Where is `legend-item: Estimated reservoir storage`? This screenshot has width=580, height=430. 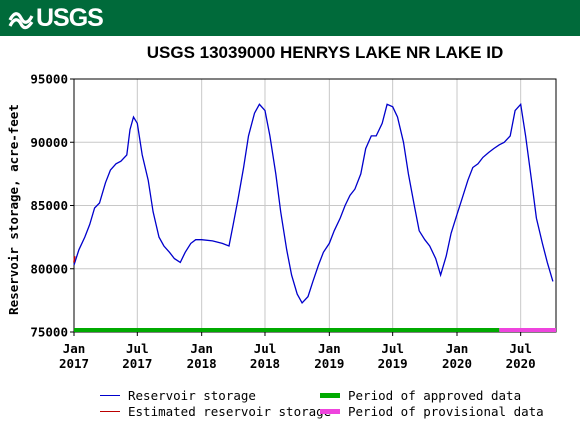 legend-item: Estimated reservoir storage is located at coordinates (215, 411).